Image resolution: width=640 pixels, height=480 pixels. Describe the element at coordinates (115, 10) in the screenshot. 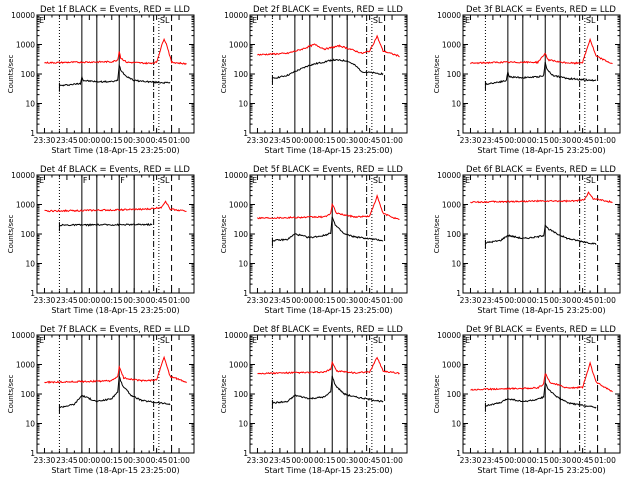

I see `panel-title: Det 1f BLACK = Events, RED = LLD` at that location.